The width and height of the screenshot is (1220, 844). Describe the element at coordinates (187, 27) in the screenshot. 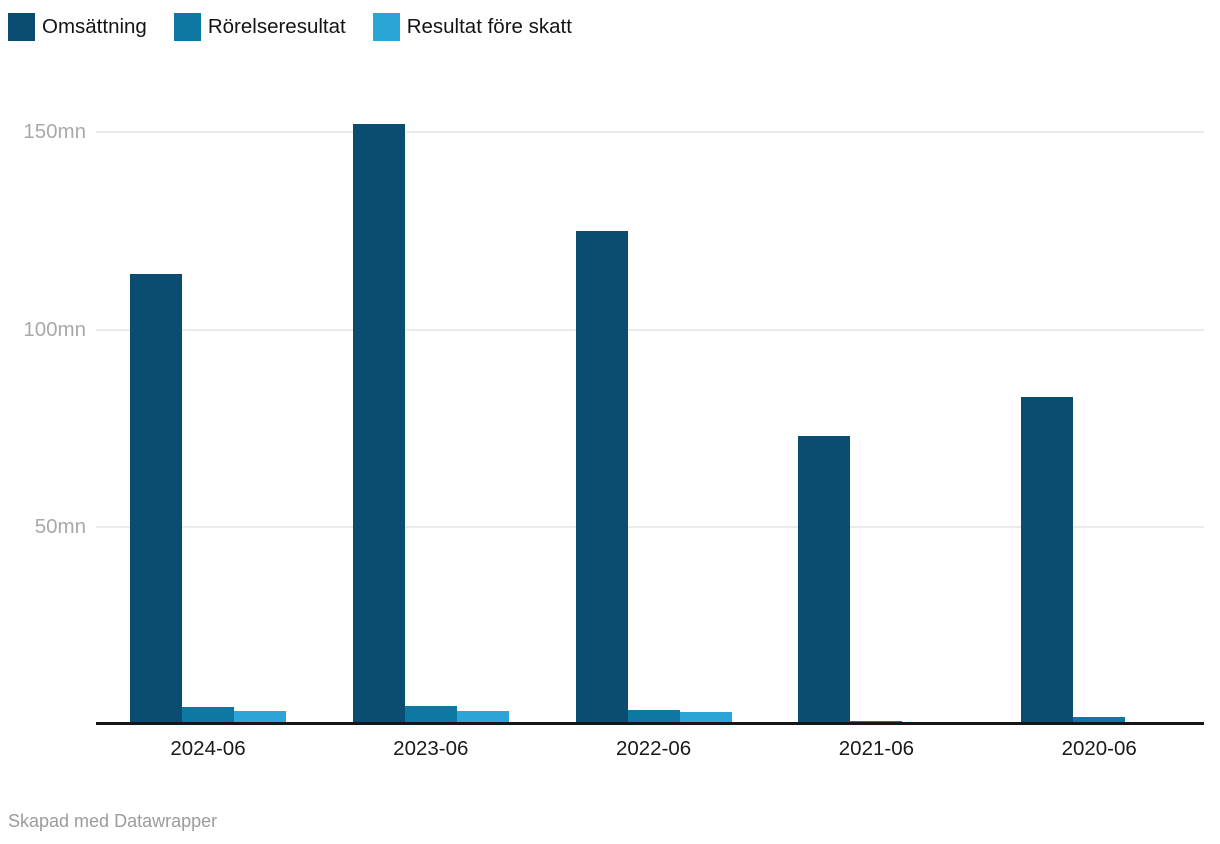

I see `legend-swatch-rorelseresultat` at that location.